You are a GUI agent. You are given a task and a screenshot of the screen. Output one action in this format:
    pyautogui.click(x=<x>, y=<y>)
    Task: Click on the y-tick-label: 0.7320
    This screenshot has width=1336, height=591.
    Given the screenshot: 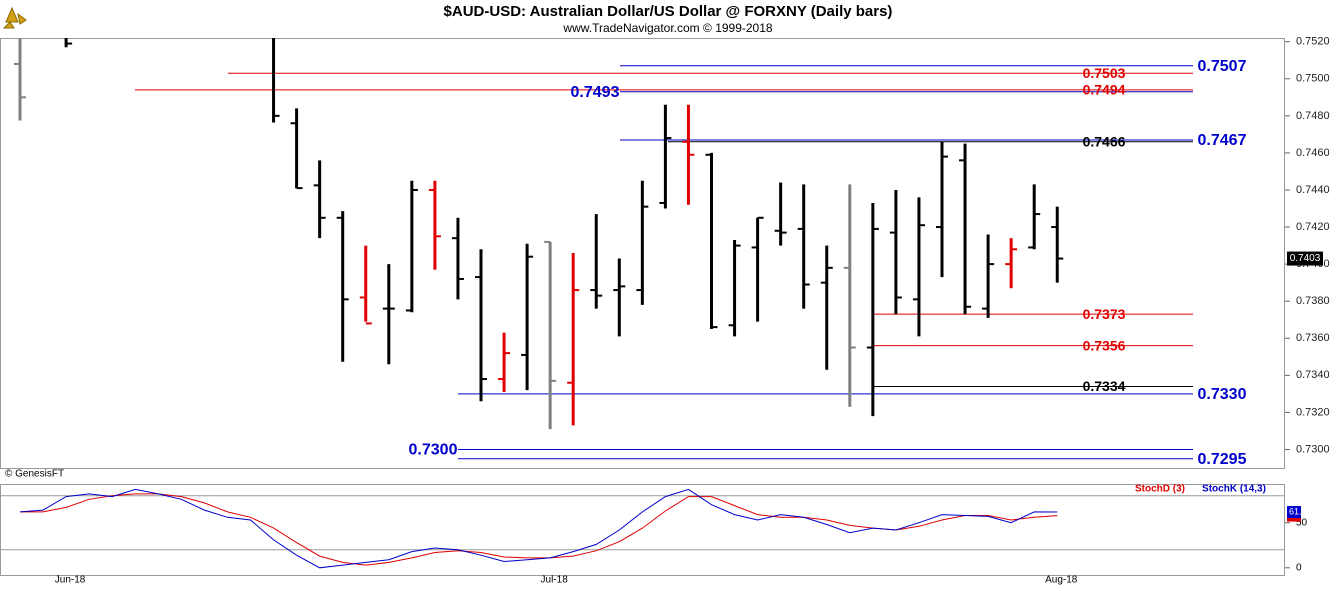 What is the action you would take?
    pyautogui.click(x=1313, y=412)
    